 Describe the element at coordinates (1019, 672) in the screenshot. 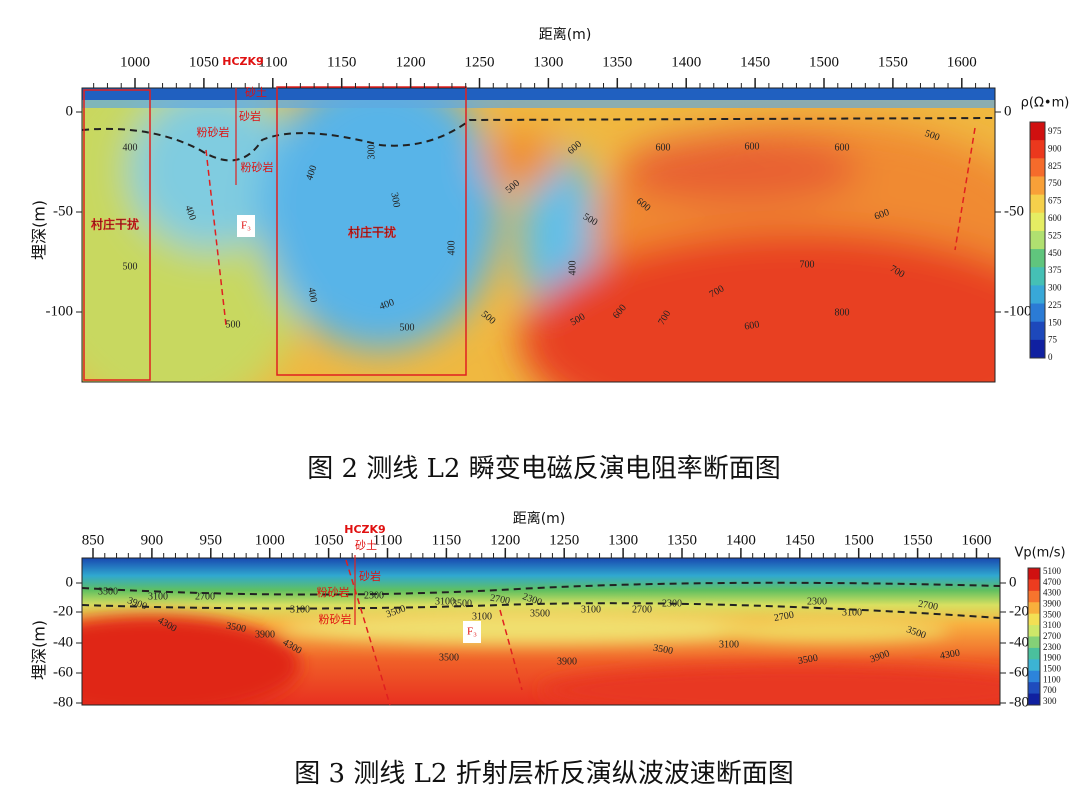

I see `y-tick-label: -60` at that location.